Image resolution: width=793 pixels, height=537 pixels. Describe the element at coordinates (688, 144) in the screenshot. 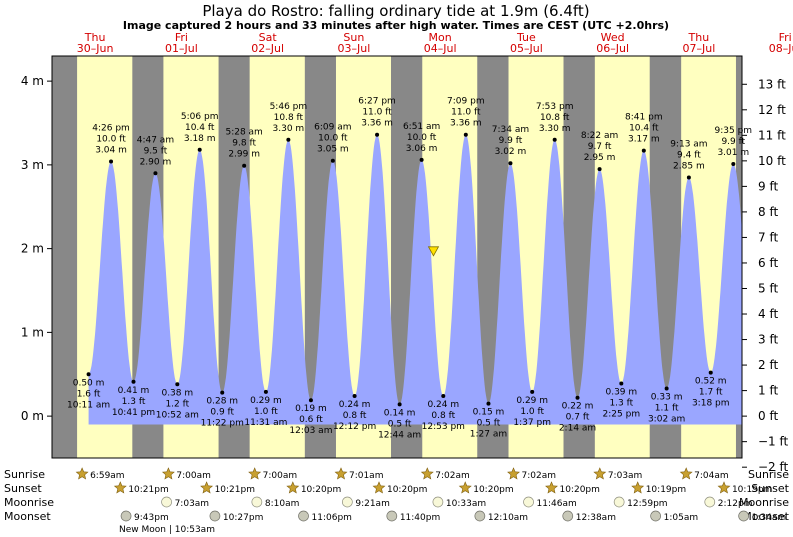

I see `extreme-label-27-0: 9:13 am` at that location.